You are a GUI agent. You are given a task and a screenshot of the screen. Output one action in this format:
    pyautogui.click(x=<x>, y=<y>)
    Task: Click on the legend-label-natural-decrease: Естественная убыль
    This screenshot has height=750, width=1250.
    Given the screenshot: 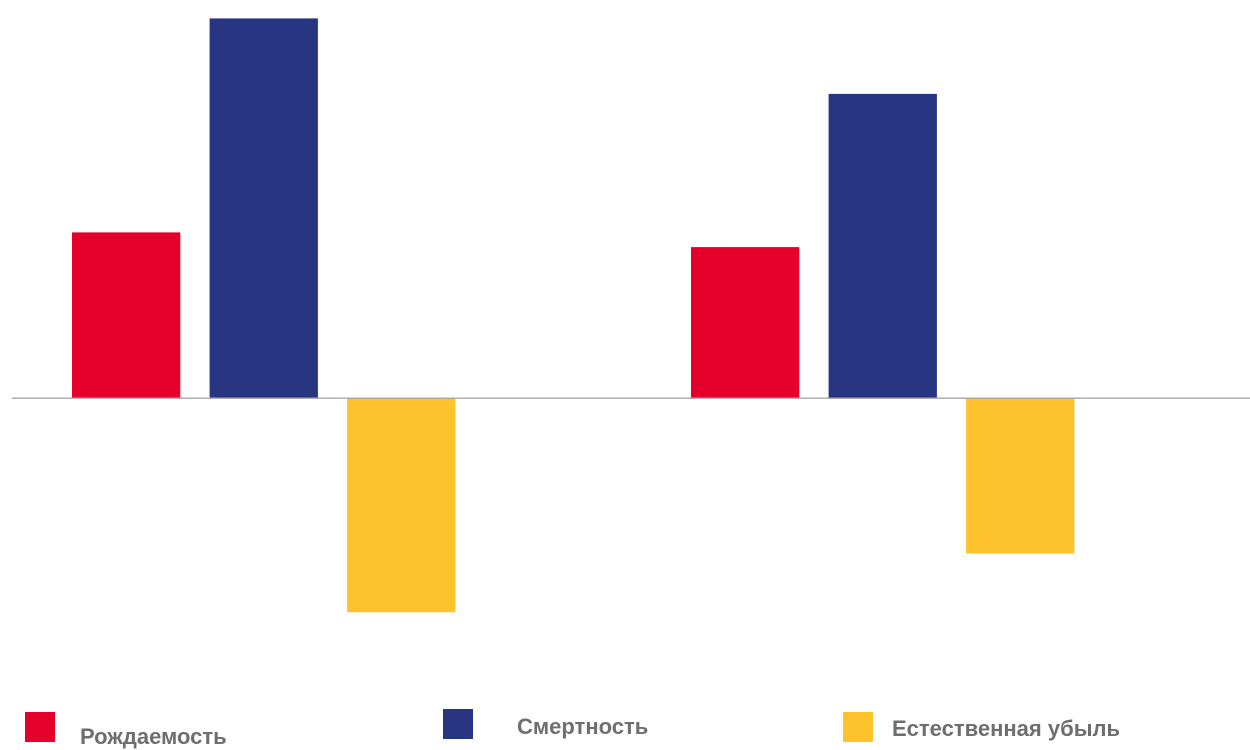 What is the action you would take?
    pyautogui.click(x=1006, y=728)
    